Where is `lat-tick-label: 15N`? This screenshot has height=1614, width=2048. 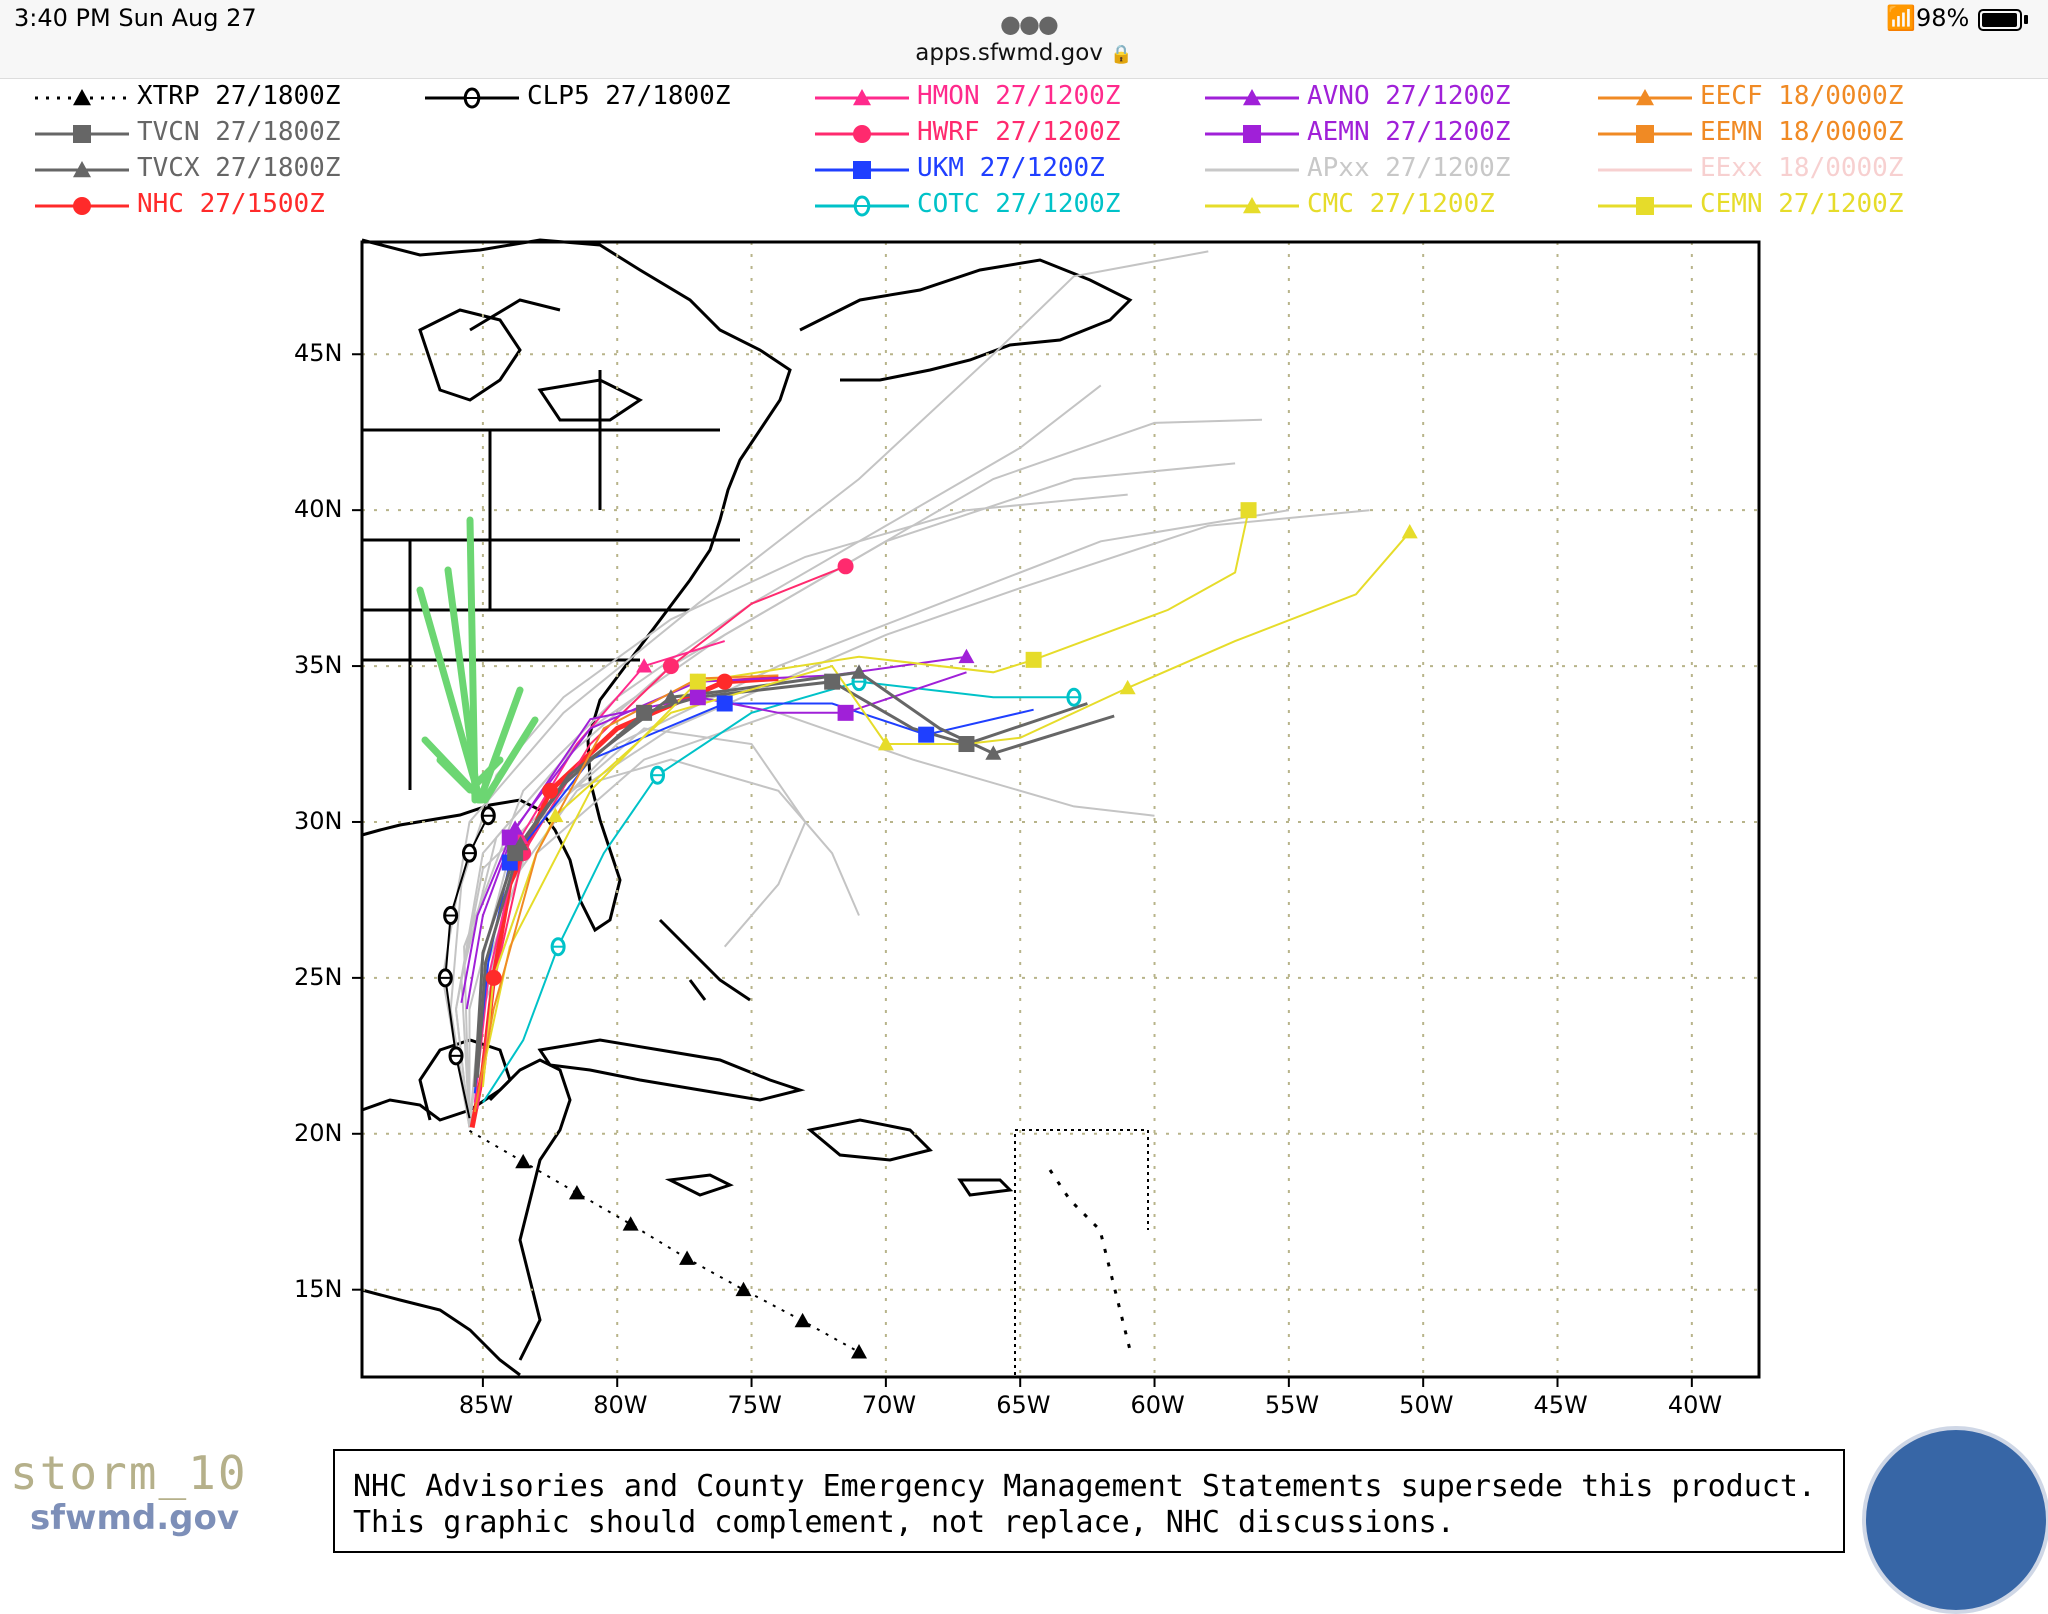
lat-tick-label: 15N is located at coordinates (318, 1288).